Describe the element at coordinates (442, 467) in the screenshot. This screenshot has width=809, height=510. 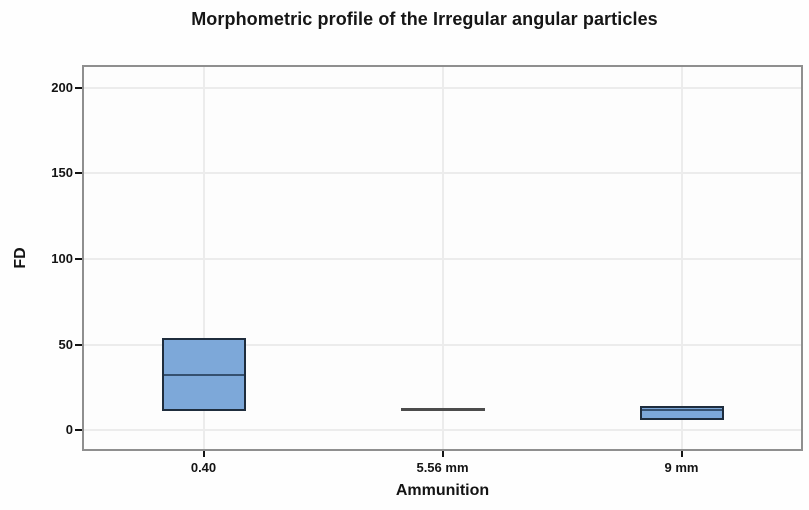
I see `x-tick-label: 5.56 mm` at that location.